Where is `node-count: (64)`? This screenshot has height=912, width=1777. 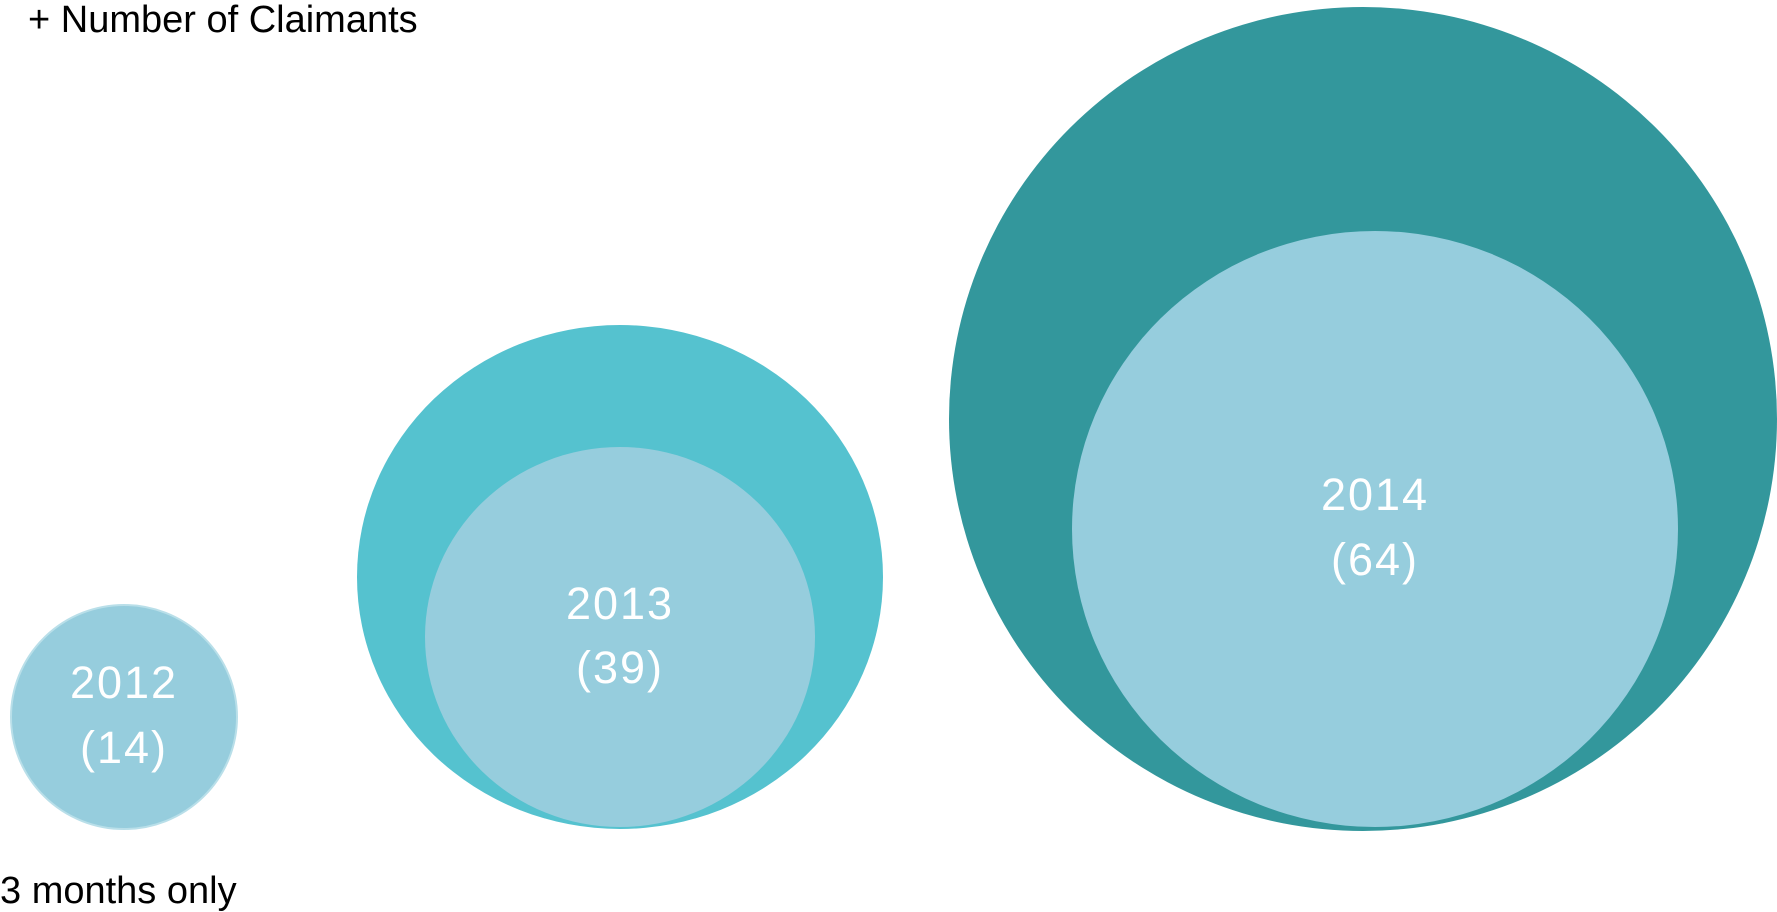 node-count: (64) is located at coordinates (1375, 559).